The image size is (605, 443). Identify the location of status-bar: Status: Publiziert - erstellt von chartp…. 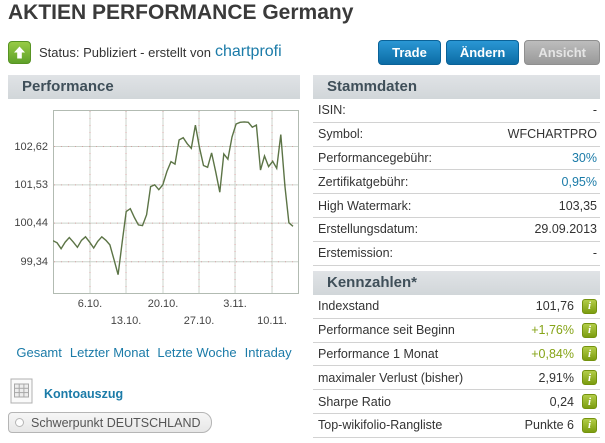
(145, 52).